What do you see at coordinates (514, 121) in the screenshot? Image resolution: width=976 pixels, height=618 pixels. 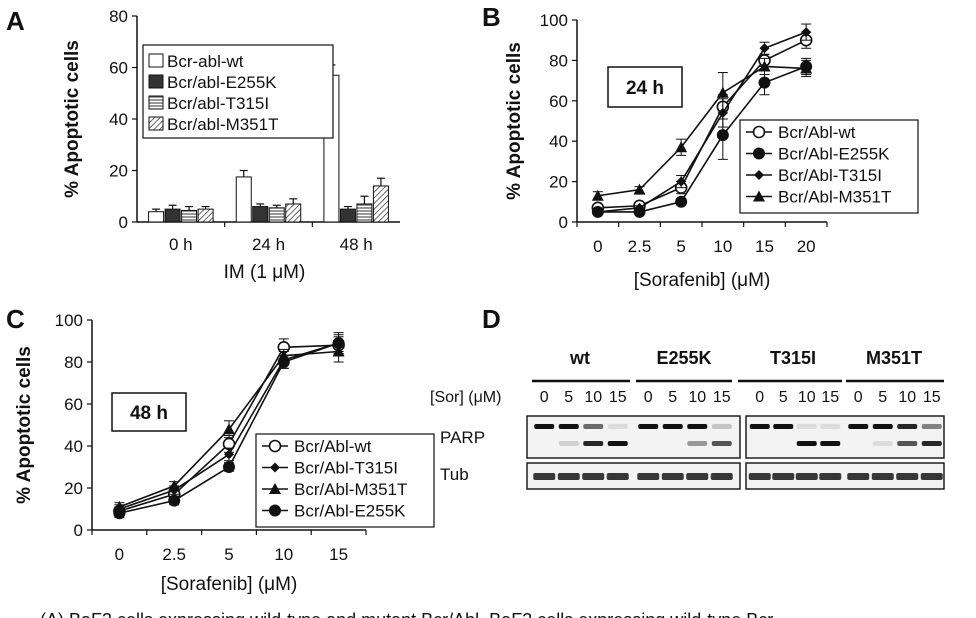 I see `y-axis-label: % Apoptotic cells` at bounding box center [514, 121].